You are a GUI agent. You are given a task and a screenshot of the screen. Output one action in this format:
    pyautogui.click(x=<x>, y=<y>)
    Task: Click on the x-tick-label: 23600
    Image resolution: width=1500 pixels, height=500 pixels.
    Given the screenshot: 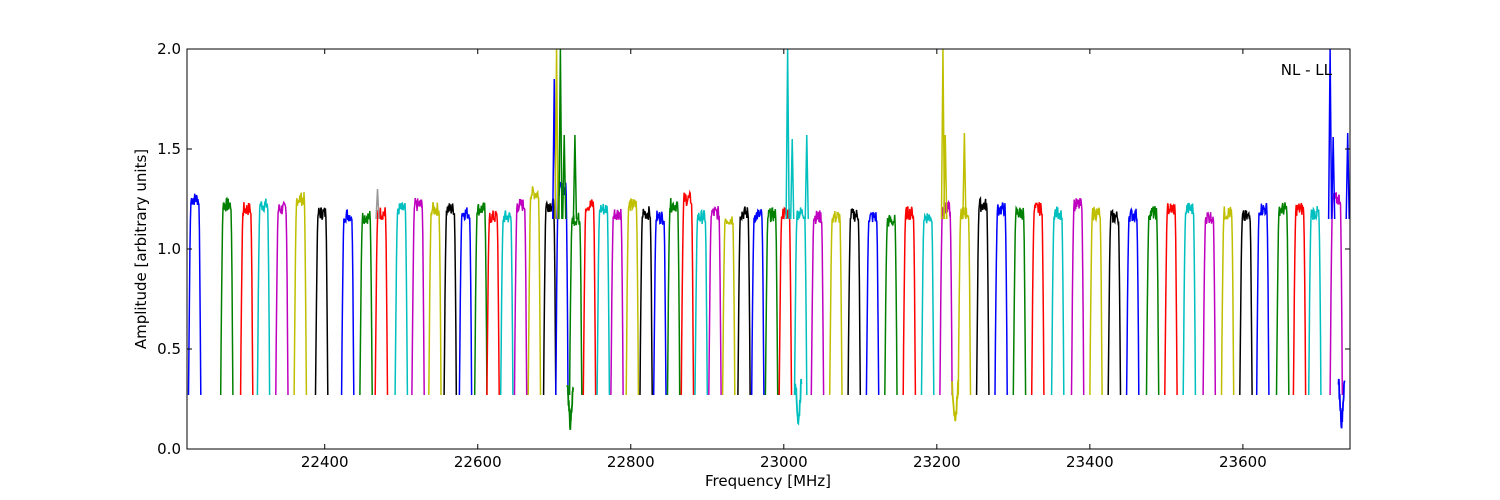 What is the action you would take?
    pyautogui.click(x=1243, y=462)
    